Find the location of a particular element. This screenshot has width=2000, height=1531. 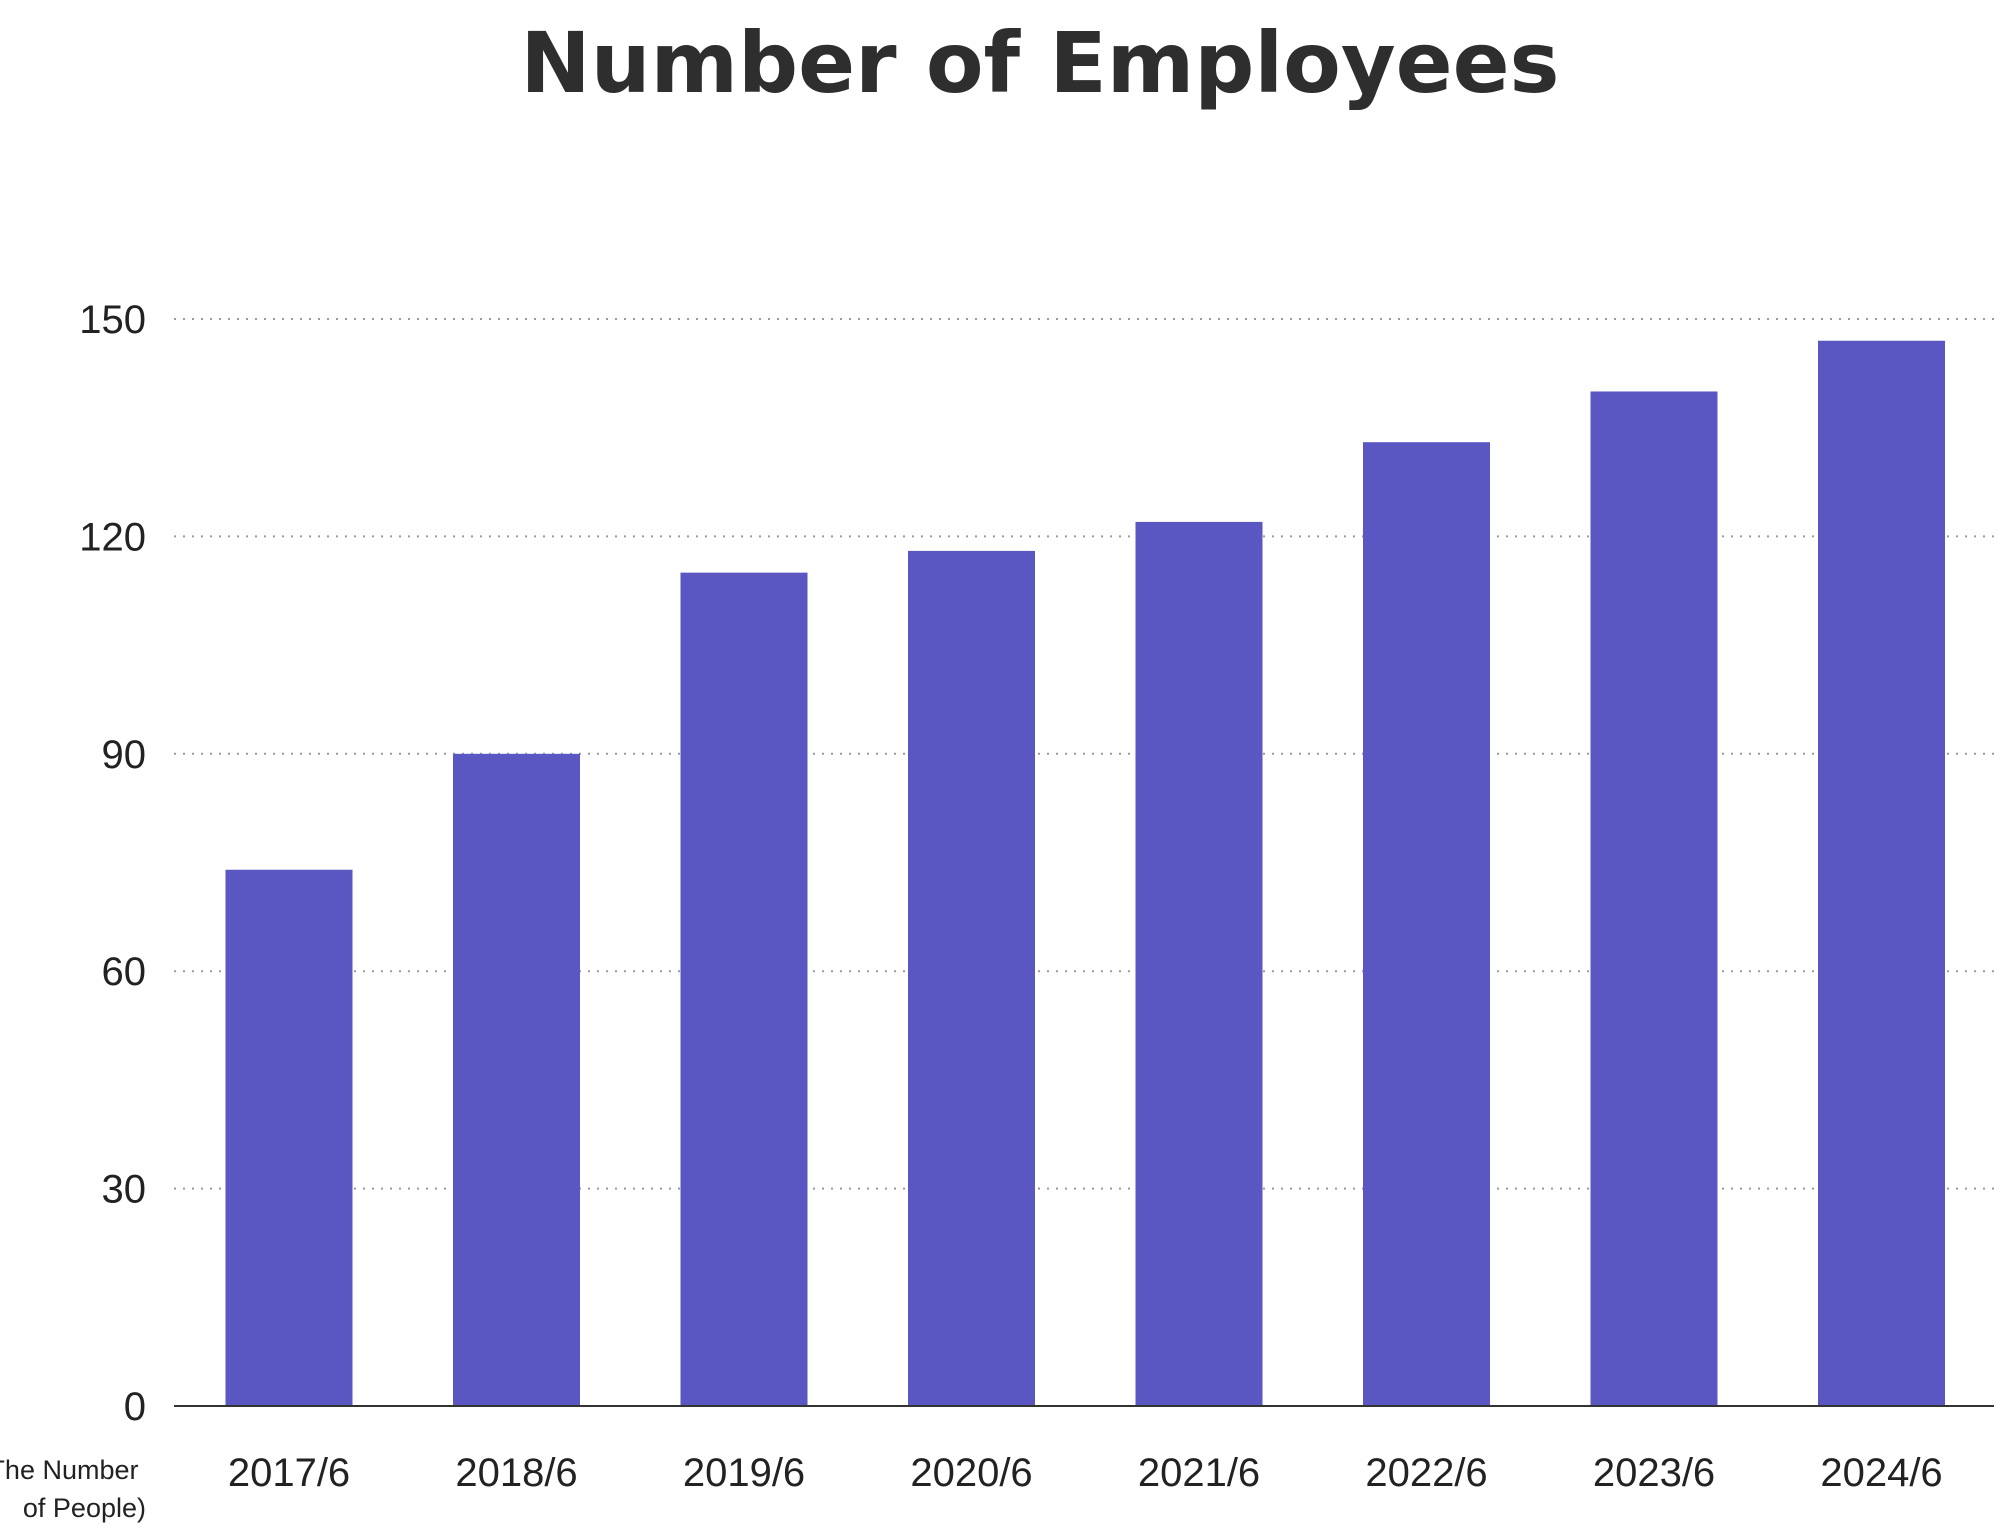

y-unit-label-line-1: (The Number is located at coordinates (69, 1470).